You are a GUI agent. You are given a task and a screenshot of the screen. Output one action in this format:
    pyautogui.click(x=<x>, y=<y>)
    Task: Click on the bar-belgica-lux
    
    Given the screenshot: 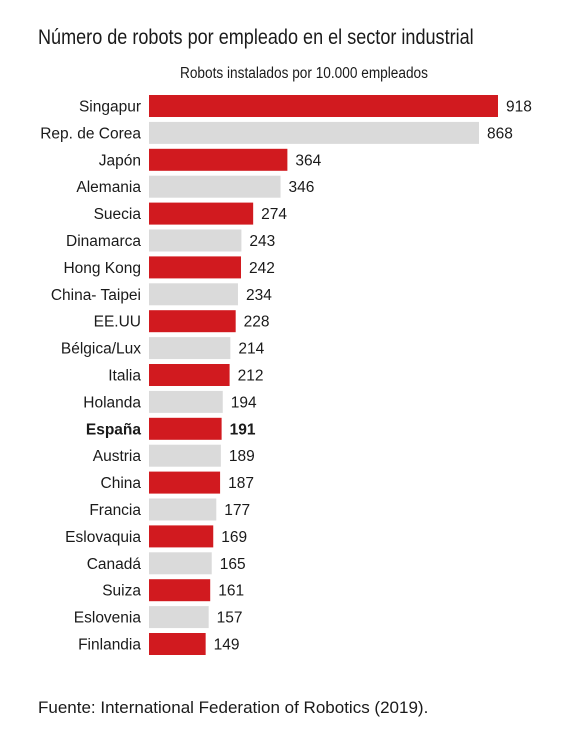 What is the action you would take?
    pyautogui.click(x=190, y=348)
    